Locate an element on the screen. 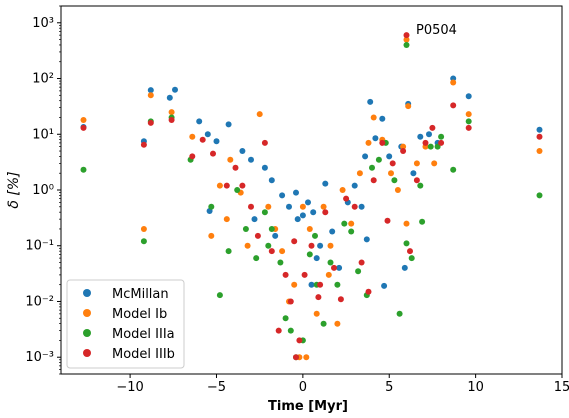 The height and width of the screenshot is (418, 569). y-tick-label: 10⁰ is located at coordinates (43, 190).